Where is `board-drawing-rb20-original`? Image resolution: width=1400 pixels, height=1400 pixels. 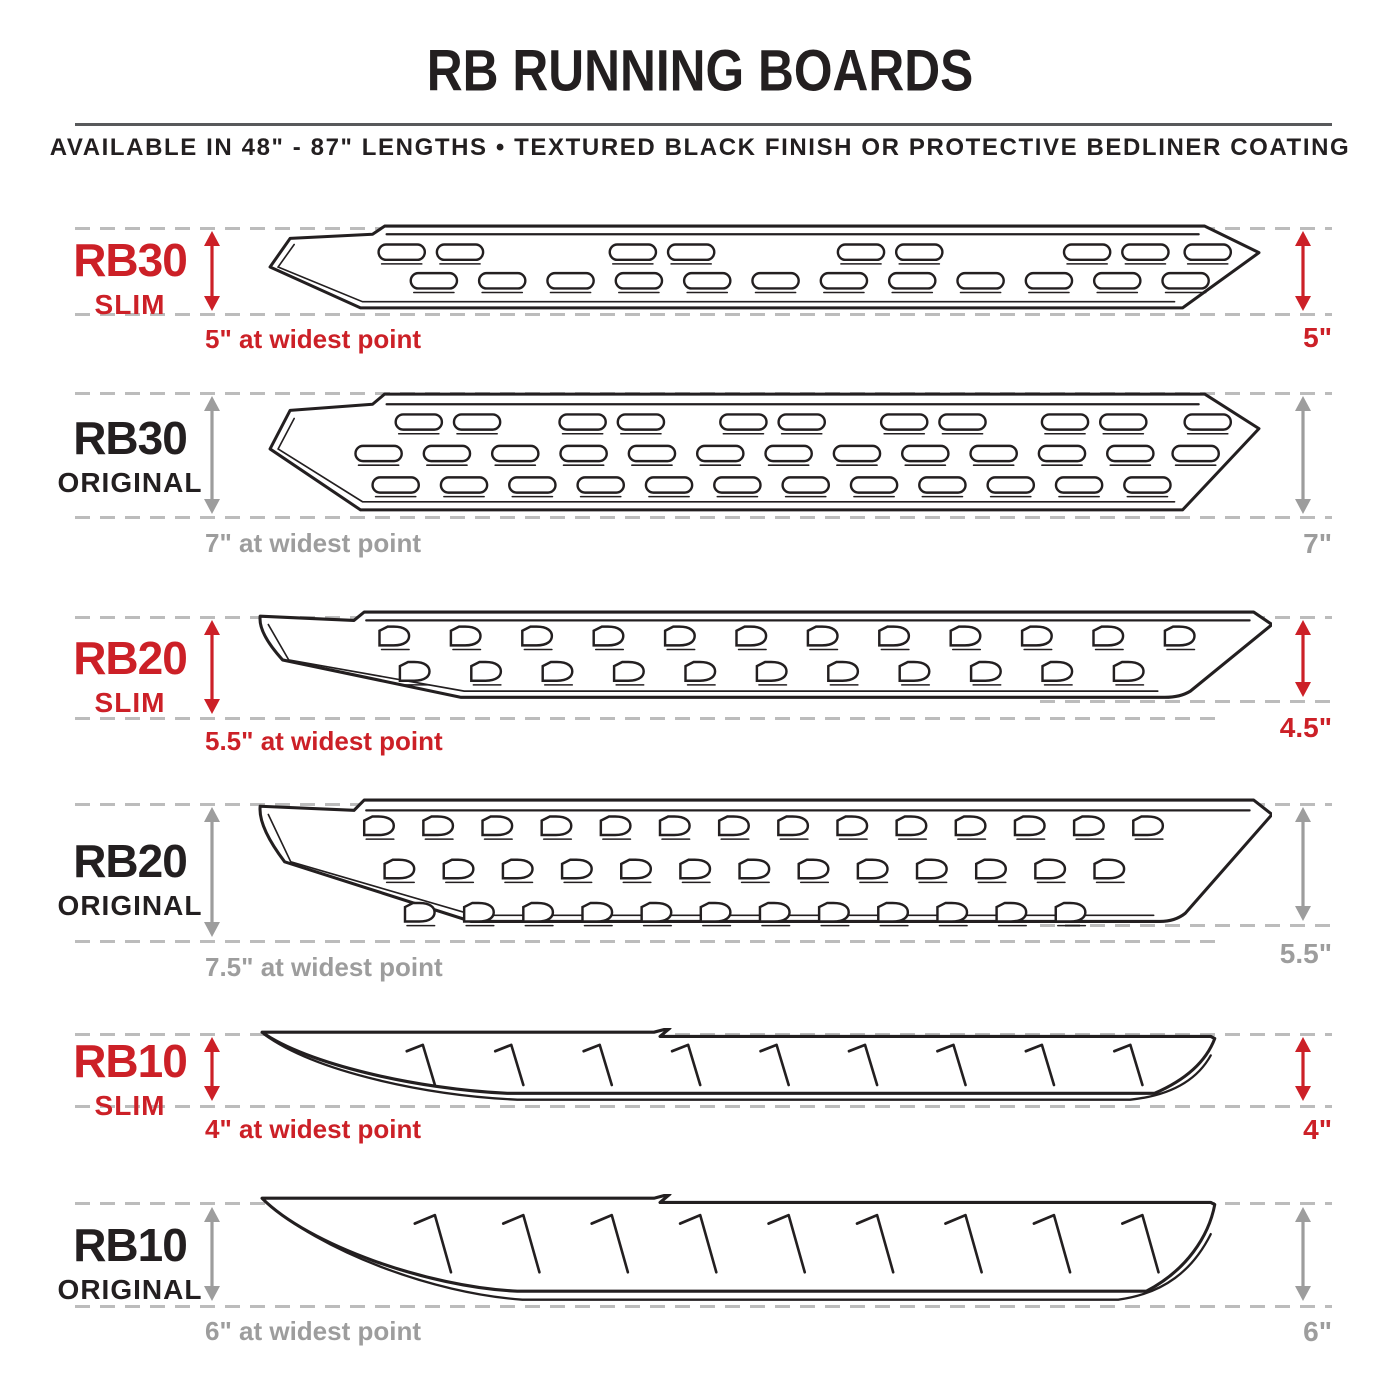 board-drawing-rb20-original is located at coordinates (762, 869).